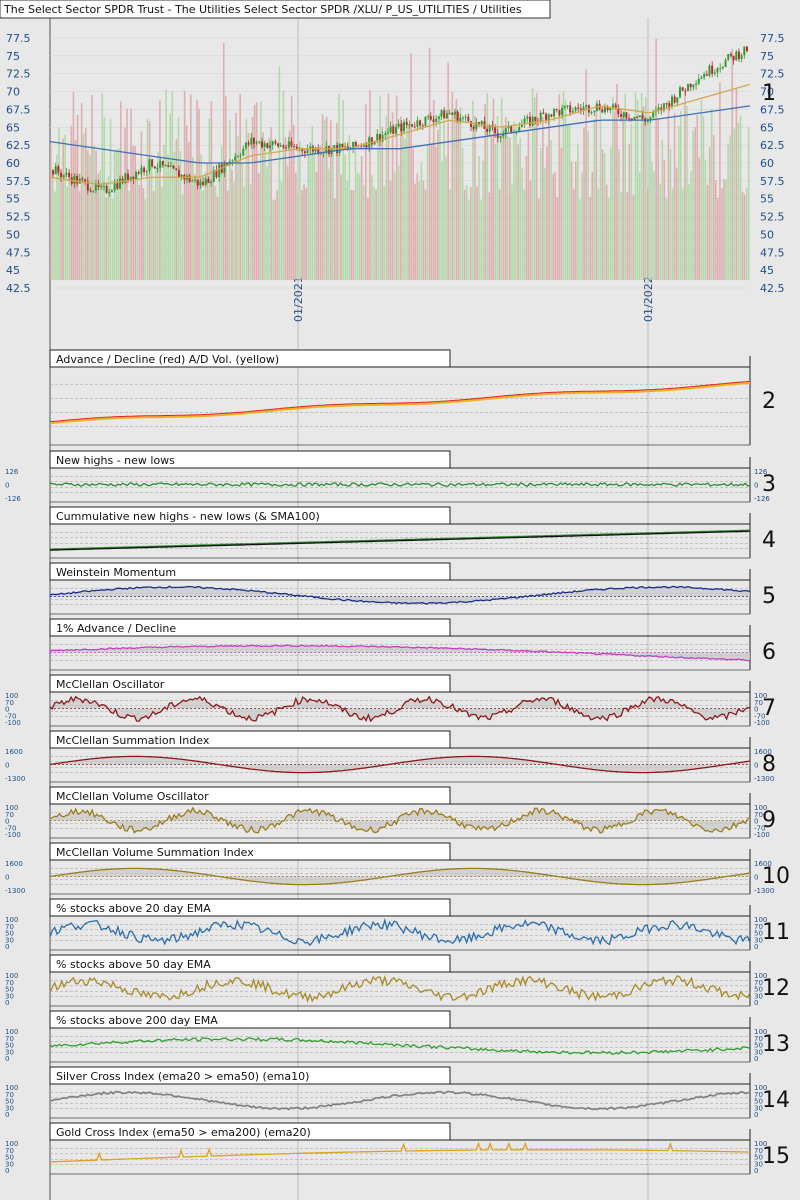 Image resolution: width=800 pixels, height=1200 pixels. I want to click on scale-label-left: 100, so click(11, 976).